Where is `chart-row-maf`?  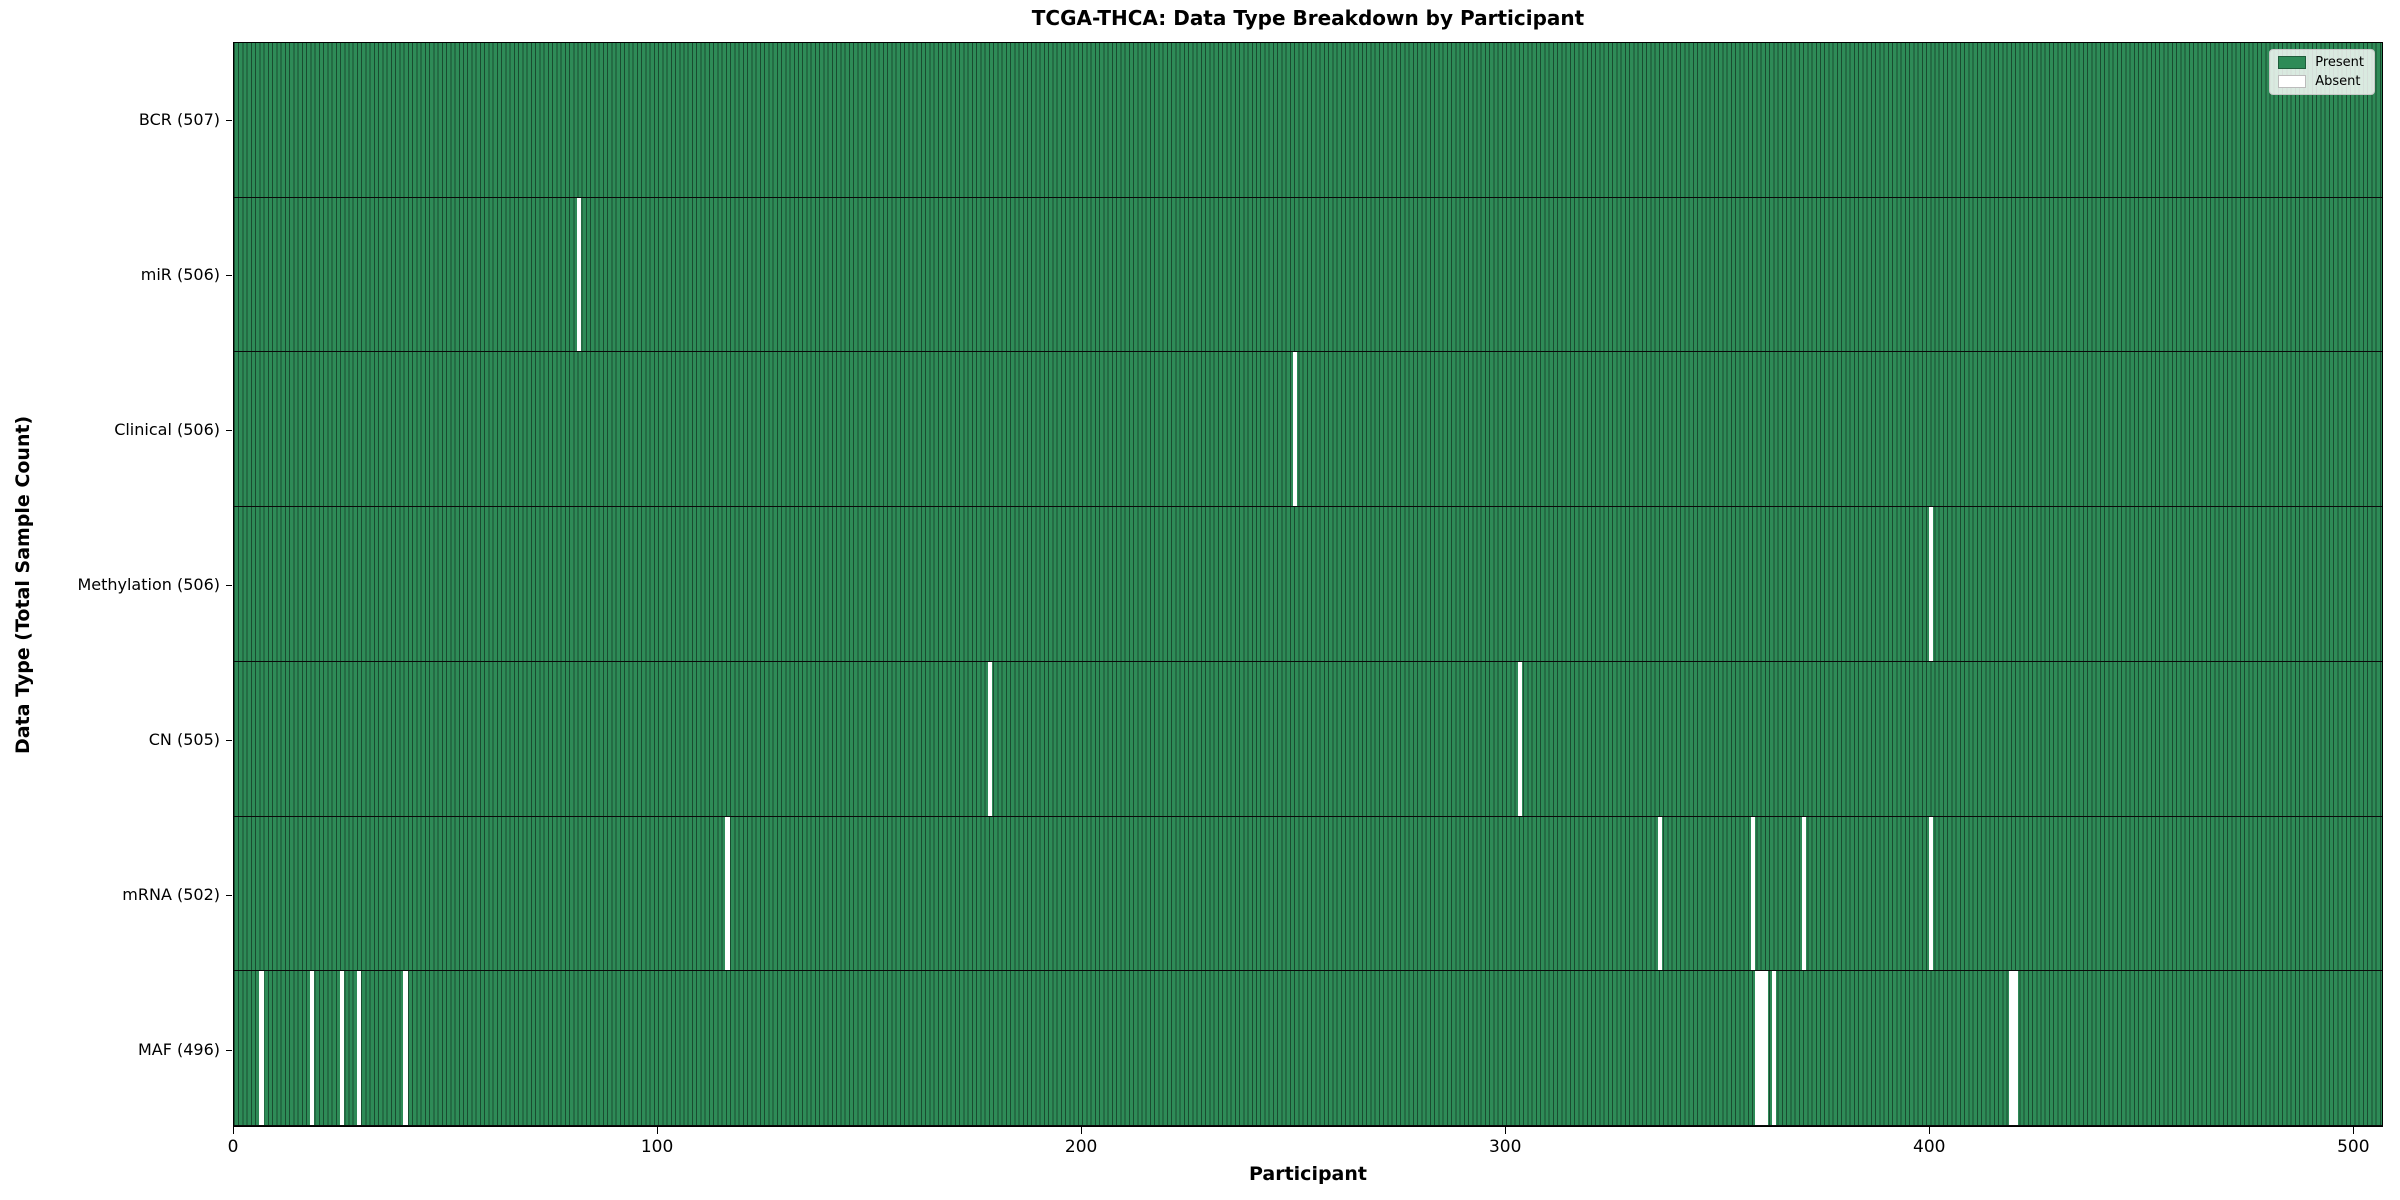 chart-row-maf is located at coordinates (1308, 1049).